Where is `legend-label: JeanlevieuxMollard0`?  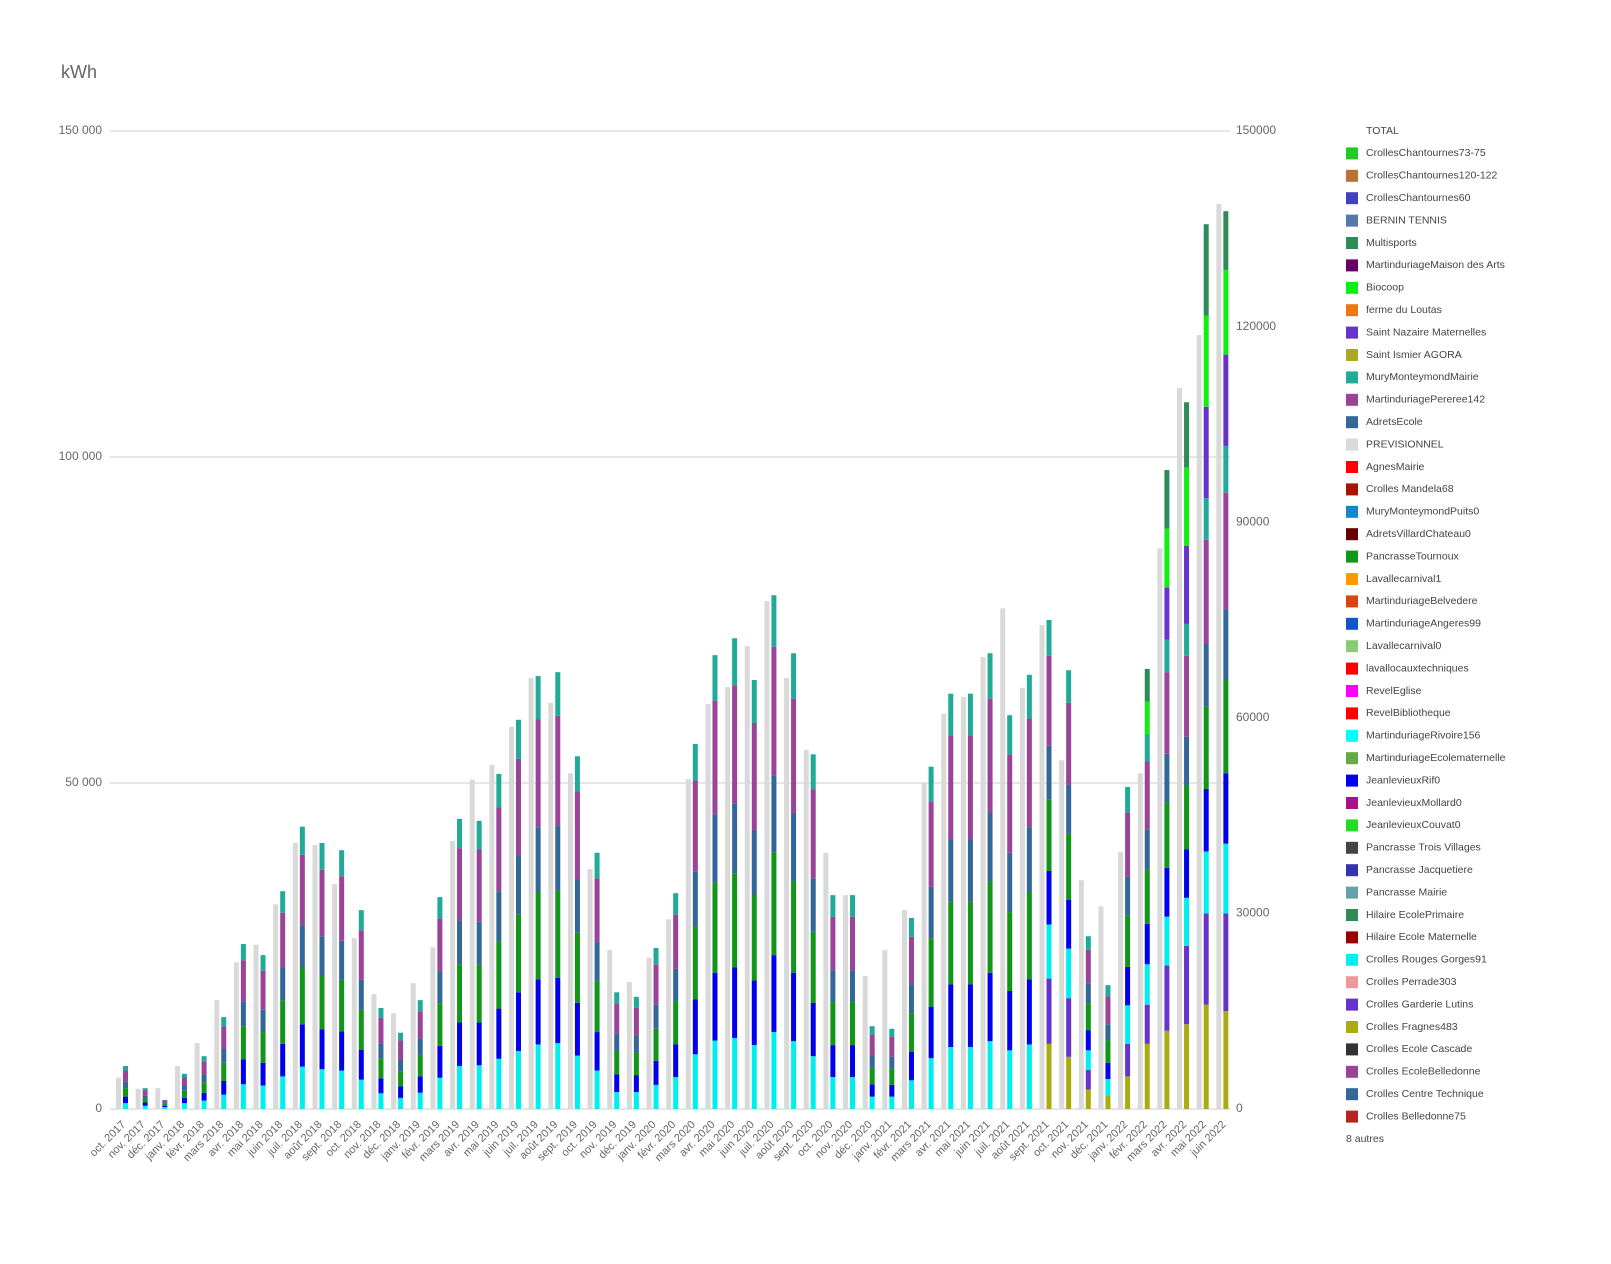 legend-label: JeanlevieuxMollard0 is located at coordinates (1414, 803).